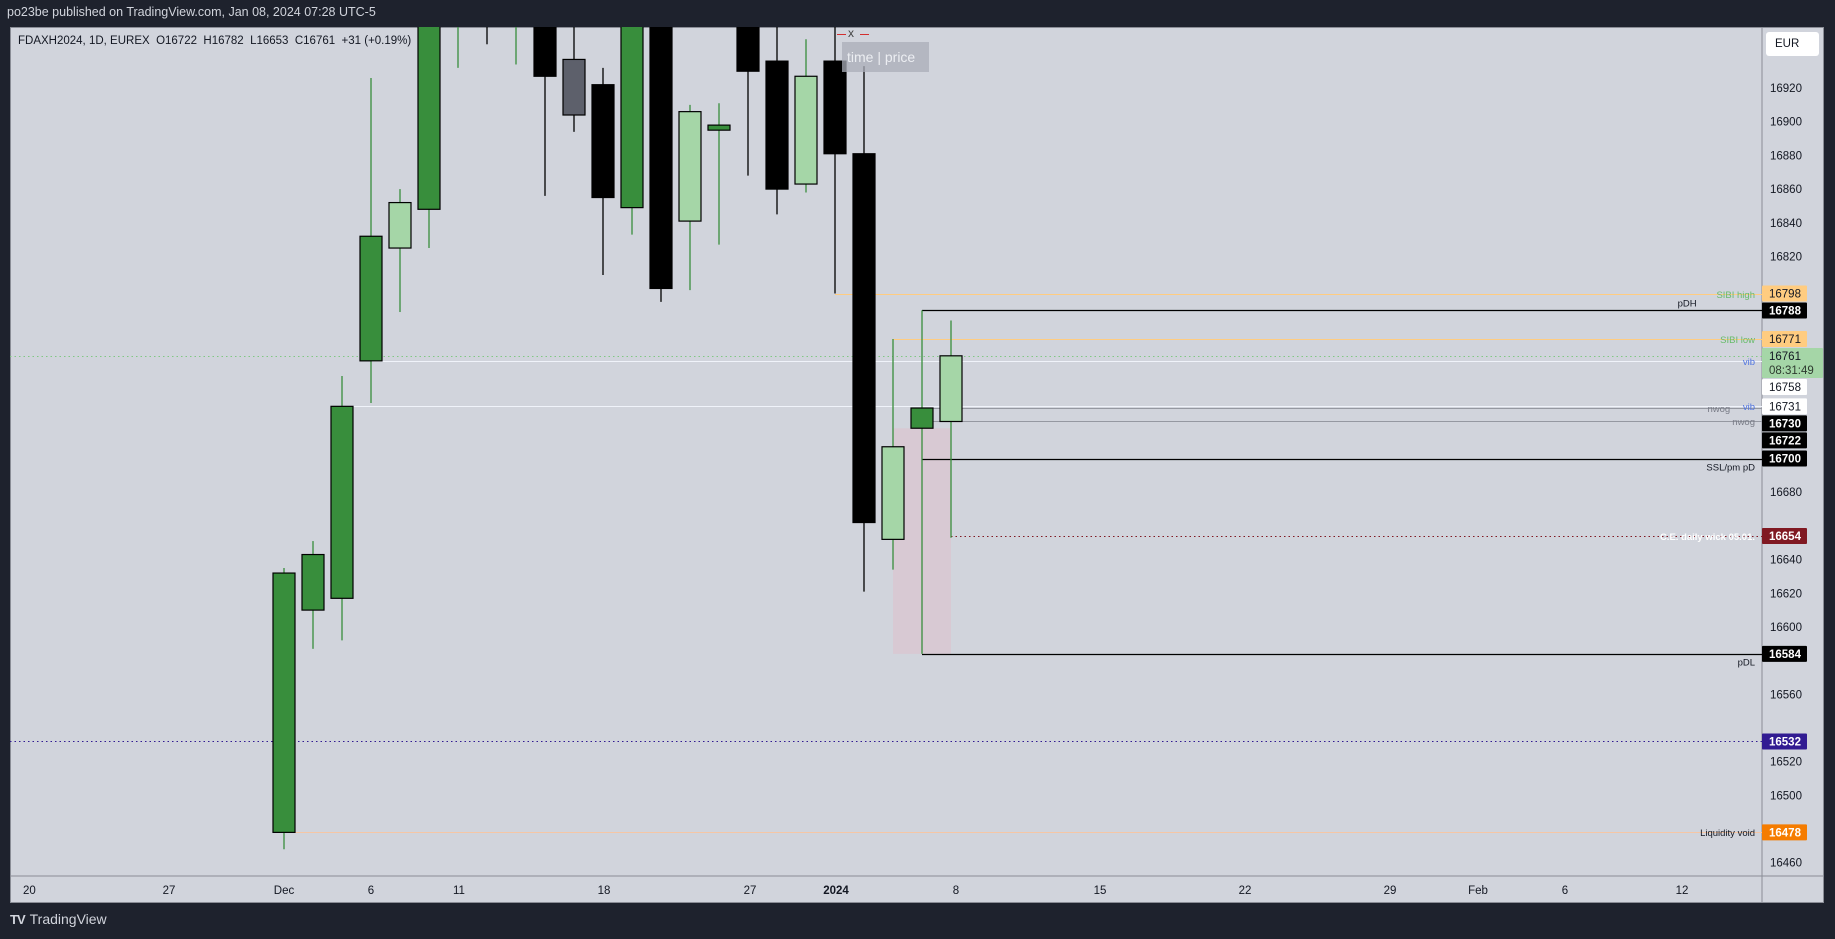 This screenshot has width=1835, height=939. Describe the element at coordinates (1786, 796) in the screenshot. I see `price-tick-label: 16500` at that location.